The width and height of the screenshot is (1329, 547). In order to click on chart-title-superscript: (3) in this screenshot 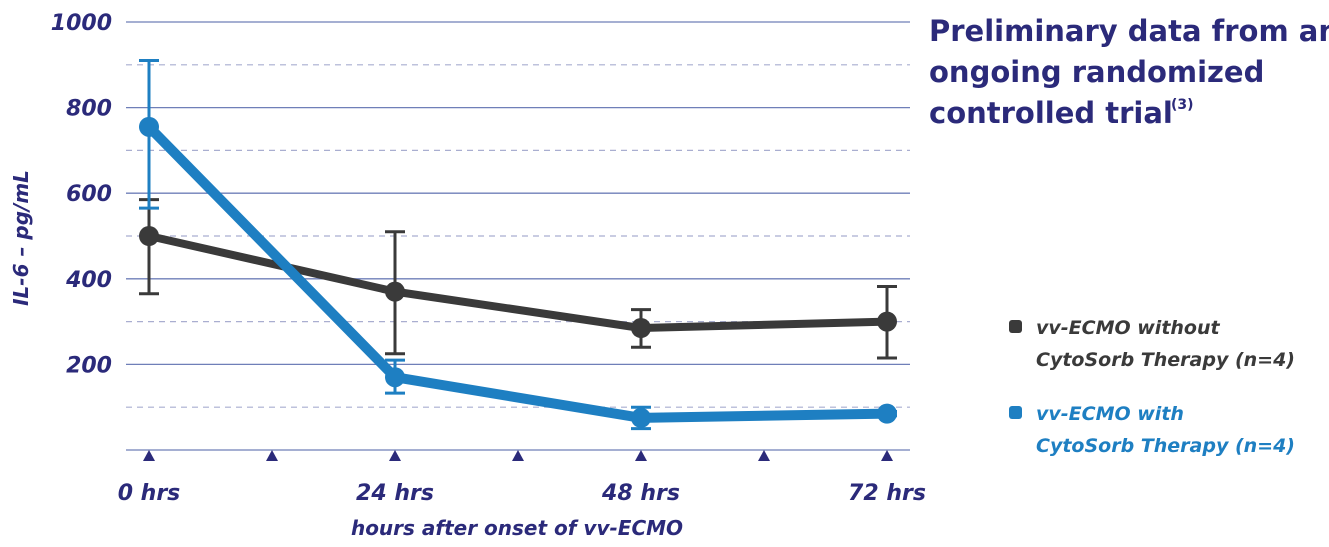, I will do `click(1182, 105)`.